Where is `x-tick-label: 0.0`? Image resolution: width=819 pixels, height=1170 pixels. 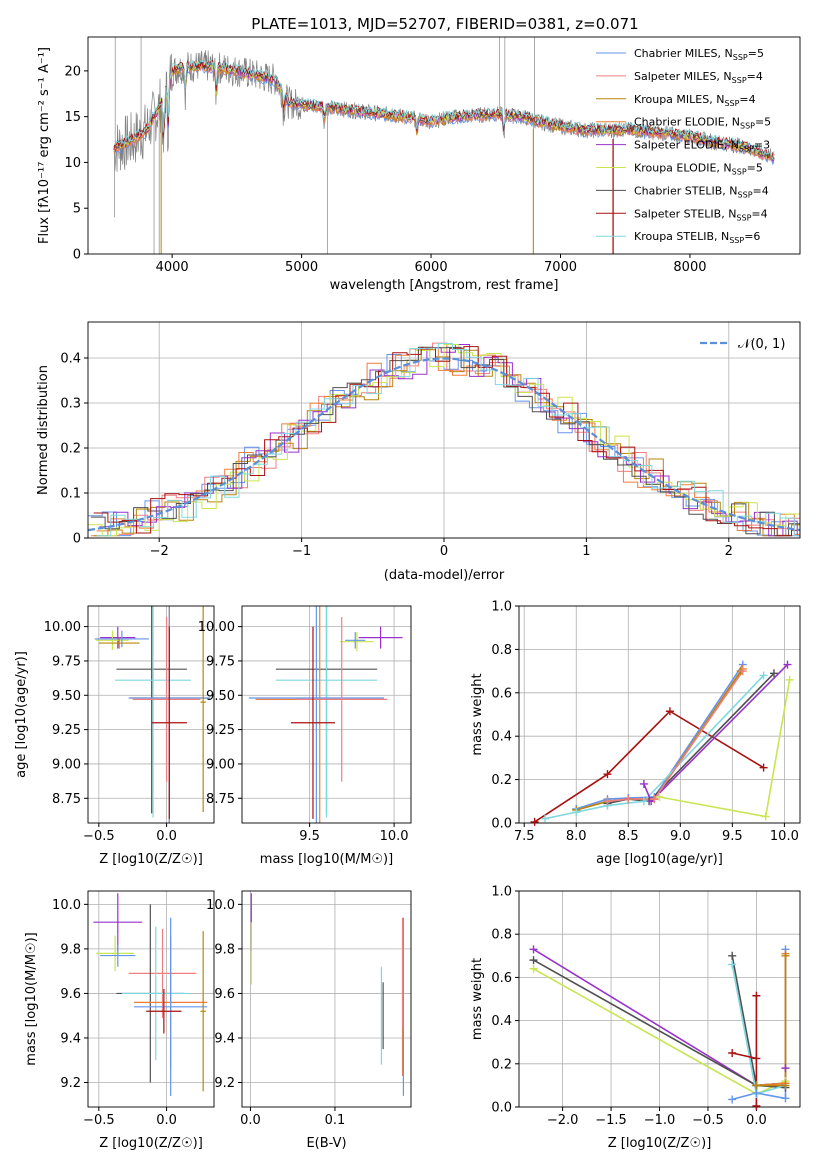 x-tick-label: 0.0 is located at coordinates (250, 1120).